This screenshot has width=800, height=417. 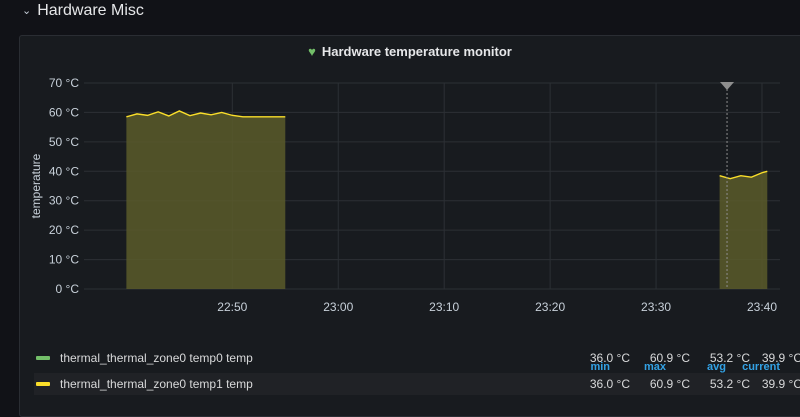 What do you see at coordinates (338, 307) in the screenshot?
I see `x-tick-label: 23:00` at bounding box center [338, 307].